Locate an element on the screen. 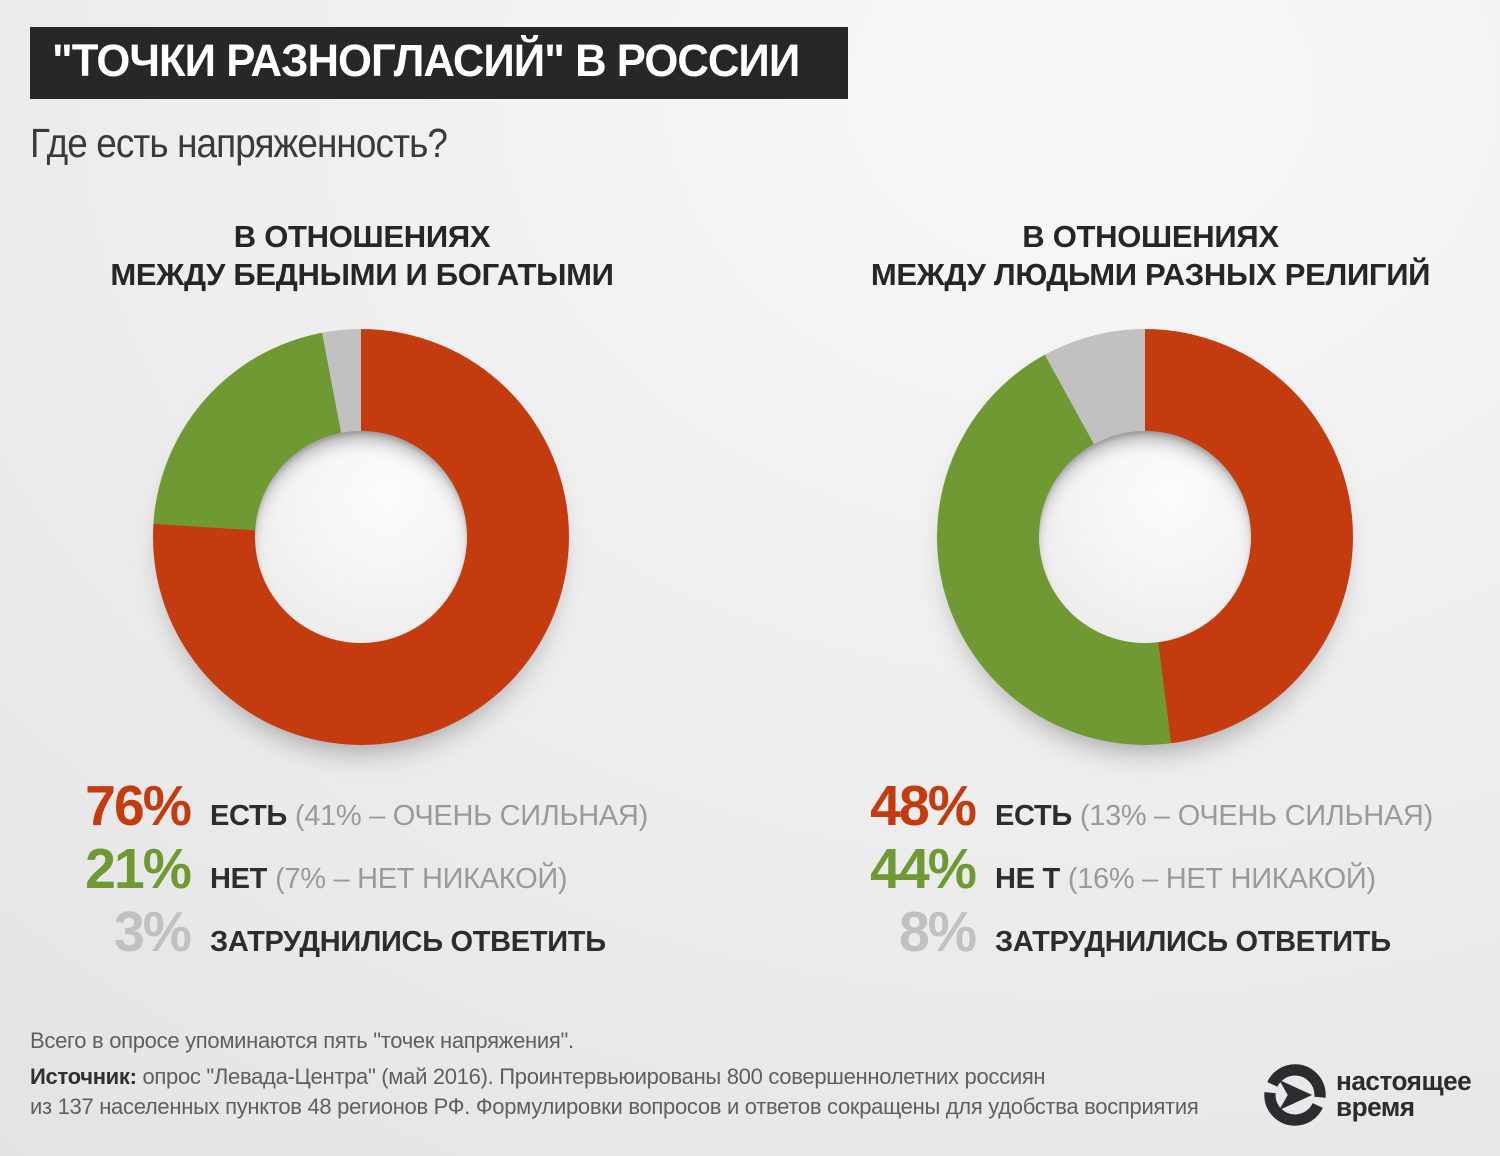 This screenshot has width=1500, height=1156. legend-label-main: НЕТ is located at coordinates (239, 879).